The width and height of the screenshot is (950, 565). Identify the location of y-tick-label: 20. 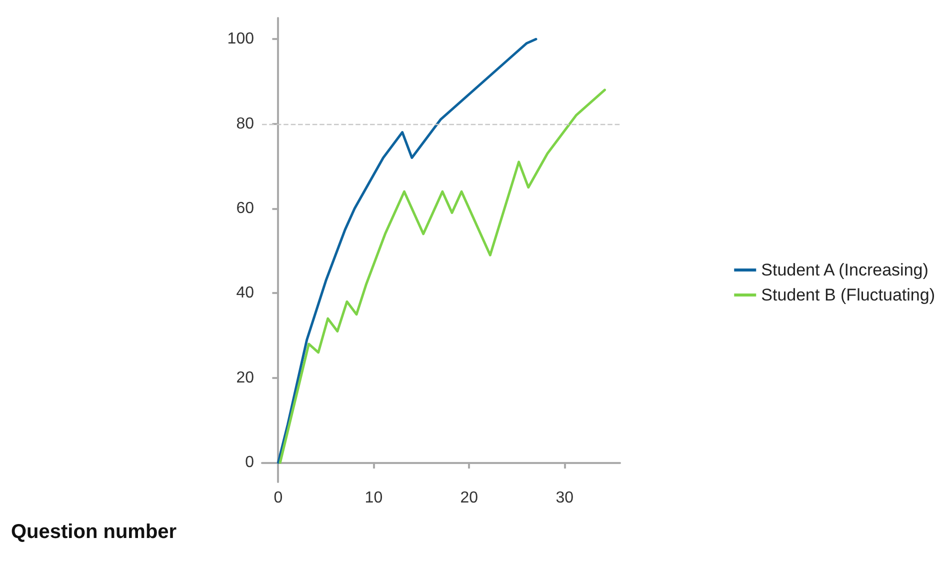
(245, 377).